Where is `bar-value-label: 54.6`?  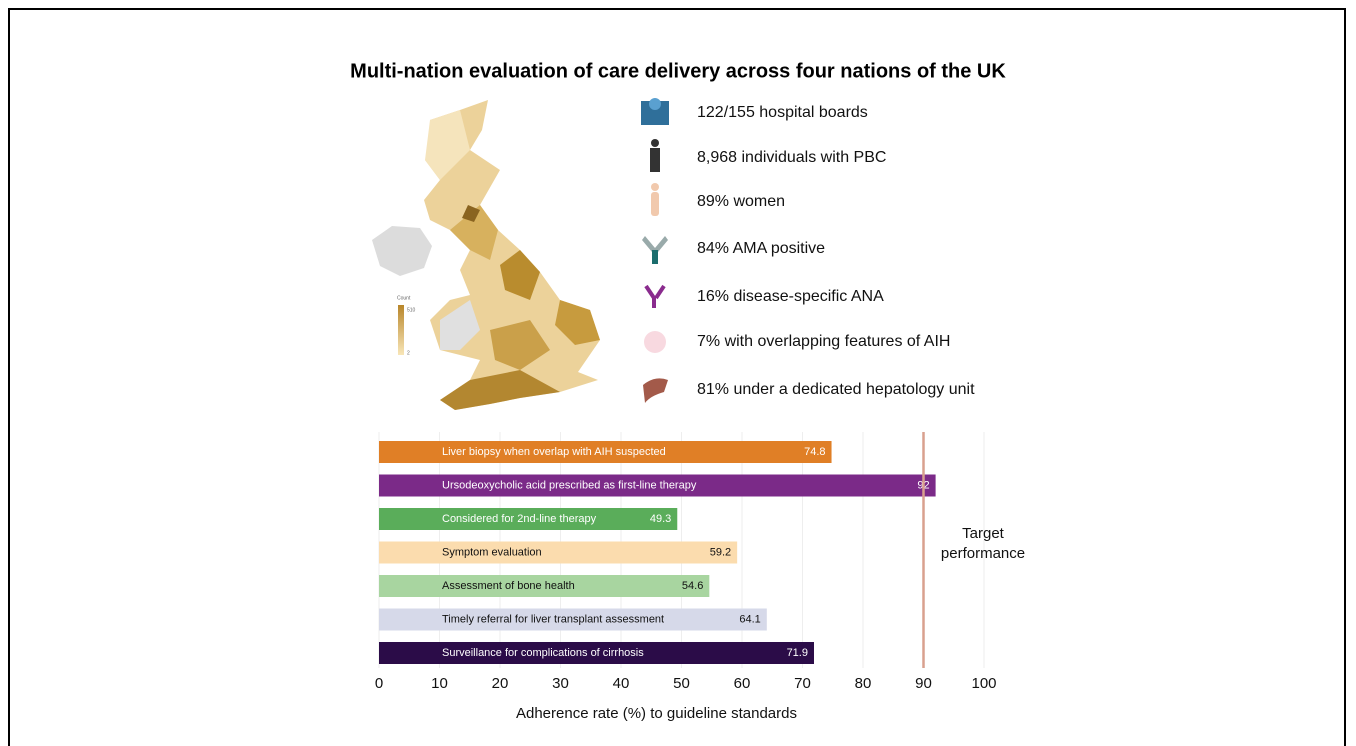
bar-value-label: 54.6 is located at coordinates (692, 586).